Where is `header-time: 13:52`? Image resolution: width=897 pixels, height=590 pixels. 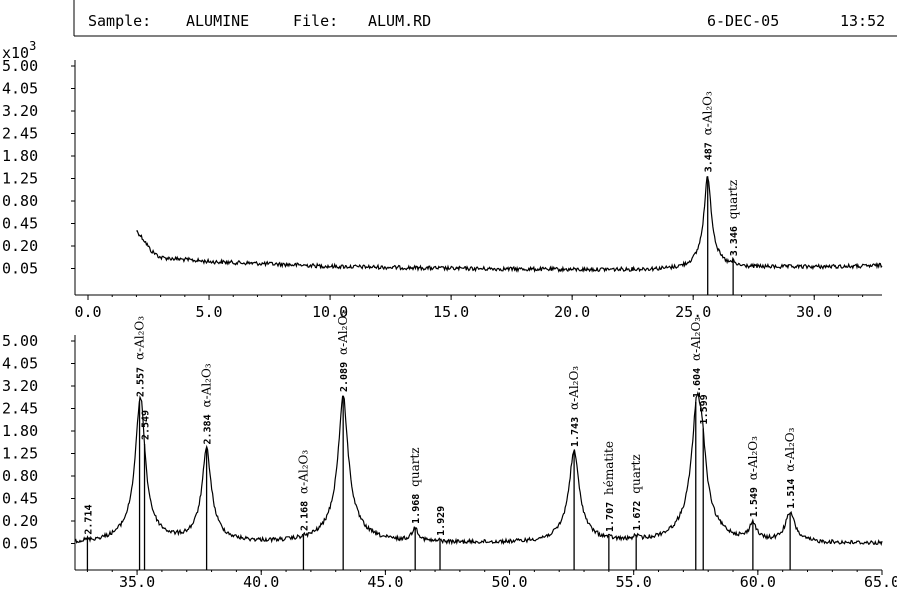 header-time: 13:52 is located at coordinates (862, 21).